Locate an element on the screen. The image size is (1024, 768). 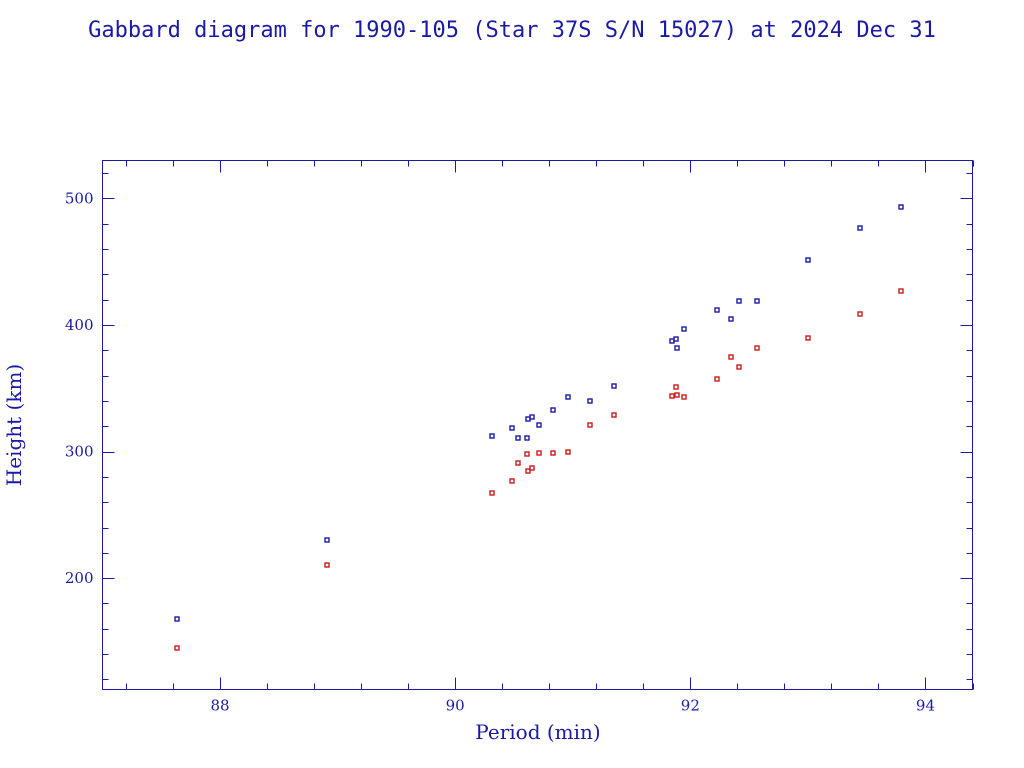
x-axis-label: Period (min) is located at coordinates (537, 732).